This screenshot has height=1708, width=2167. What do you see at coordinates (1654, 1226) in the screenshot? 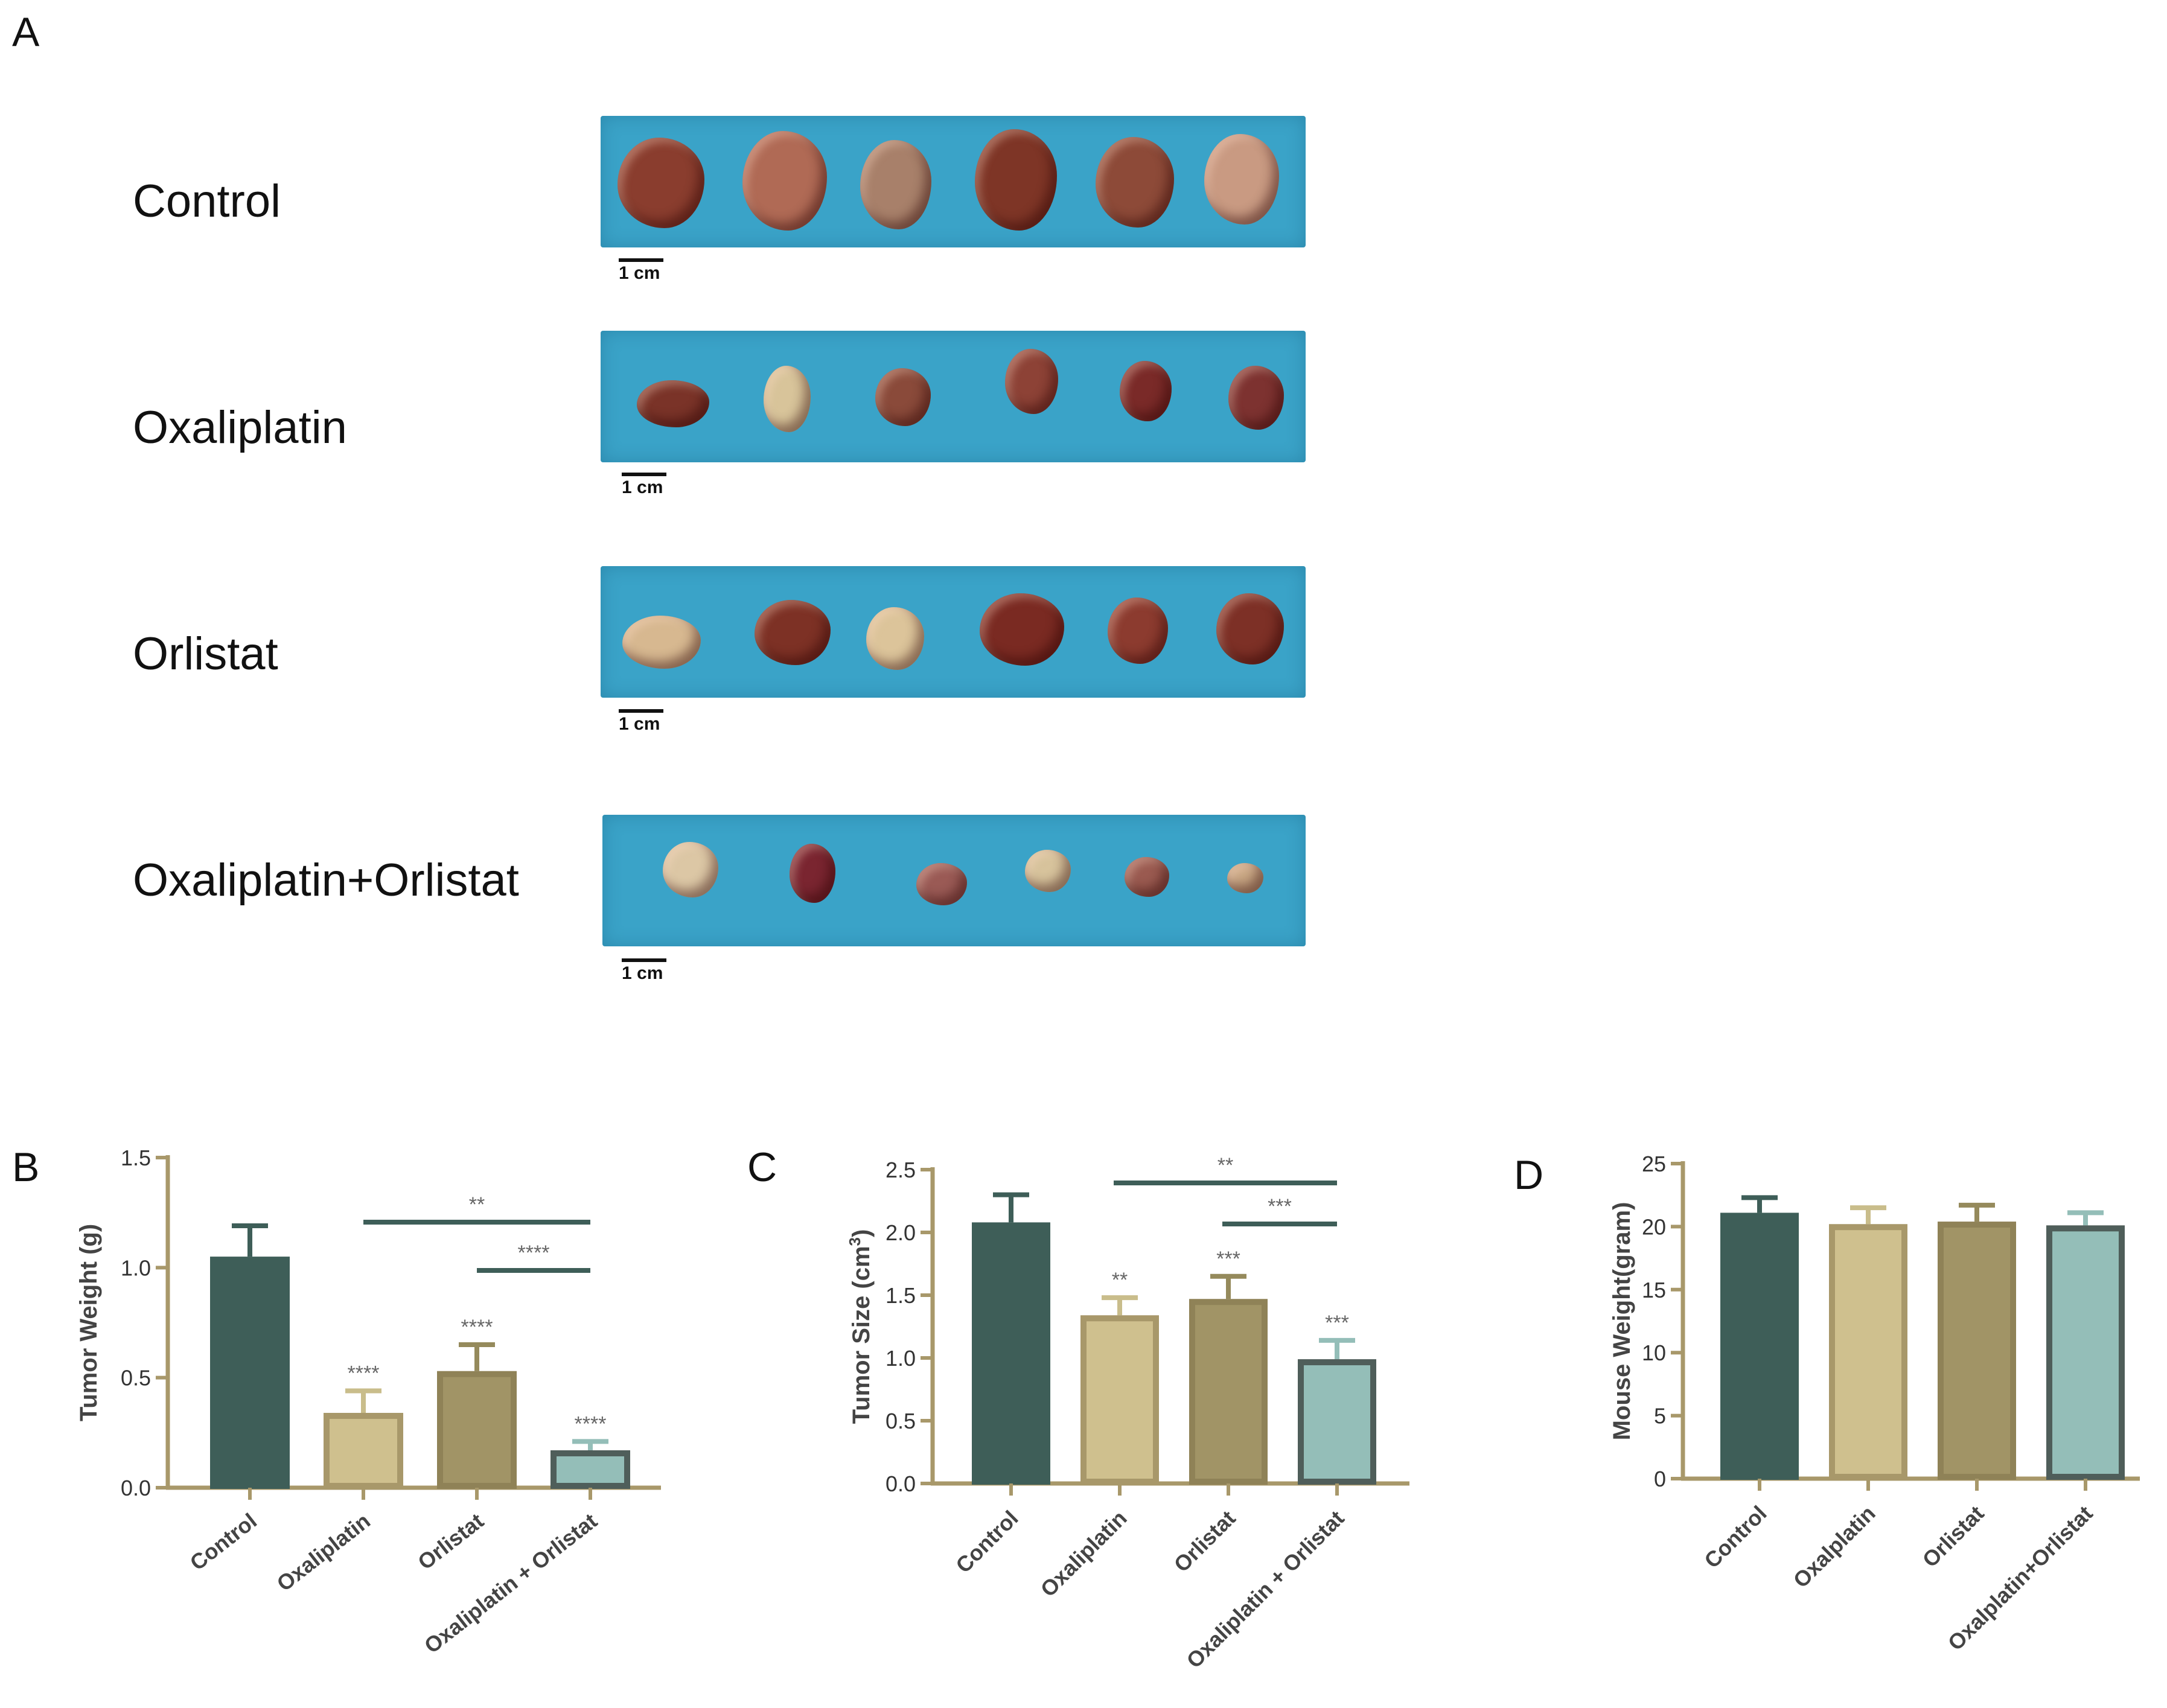
I see `y-tick-label: 20` at bounding box center [1654, 1226].